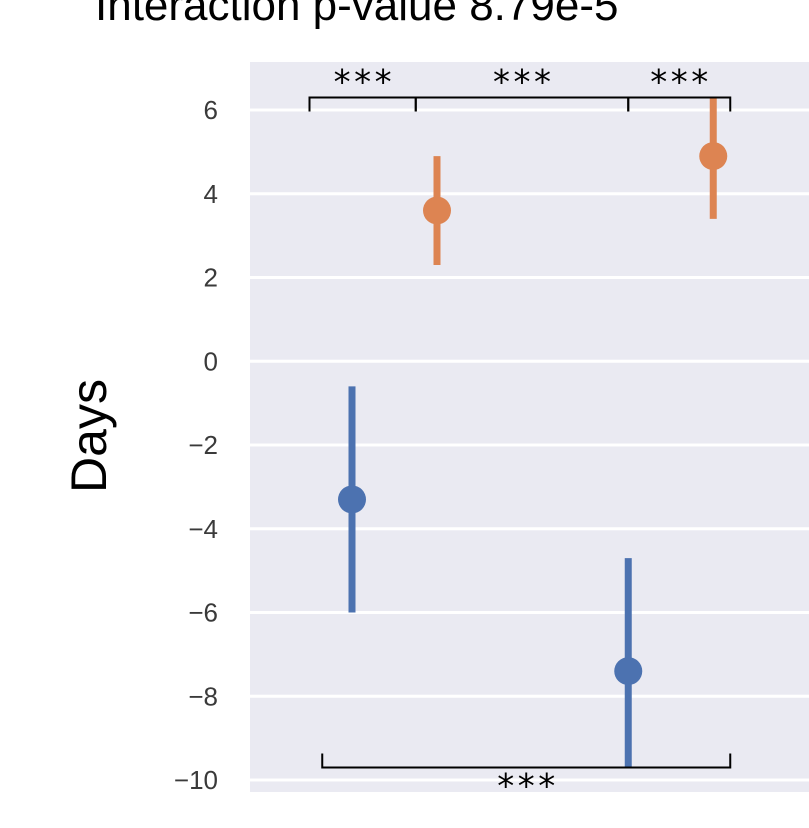  Describe the element at coordinates (356, 15) in the screenshot. I see `chart-title: Interaction p-value 8.79e-5` at that location.